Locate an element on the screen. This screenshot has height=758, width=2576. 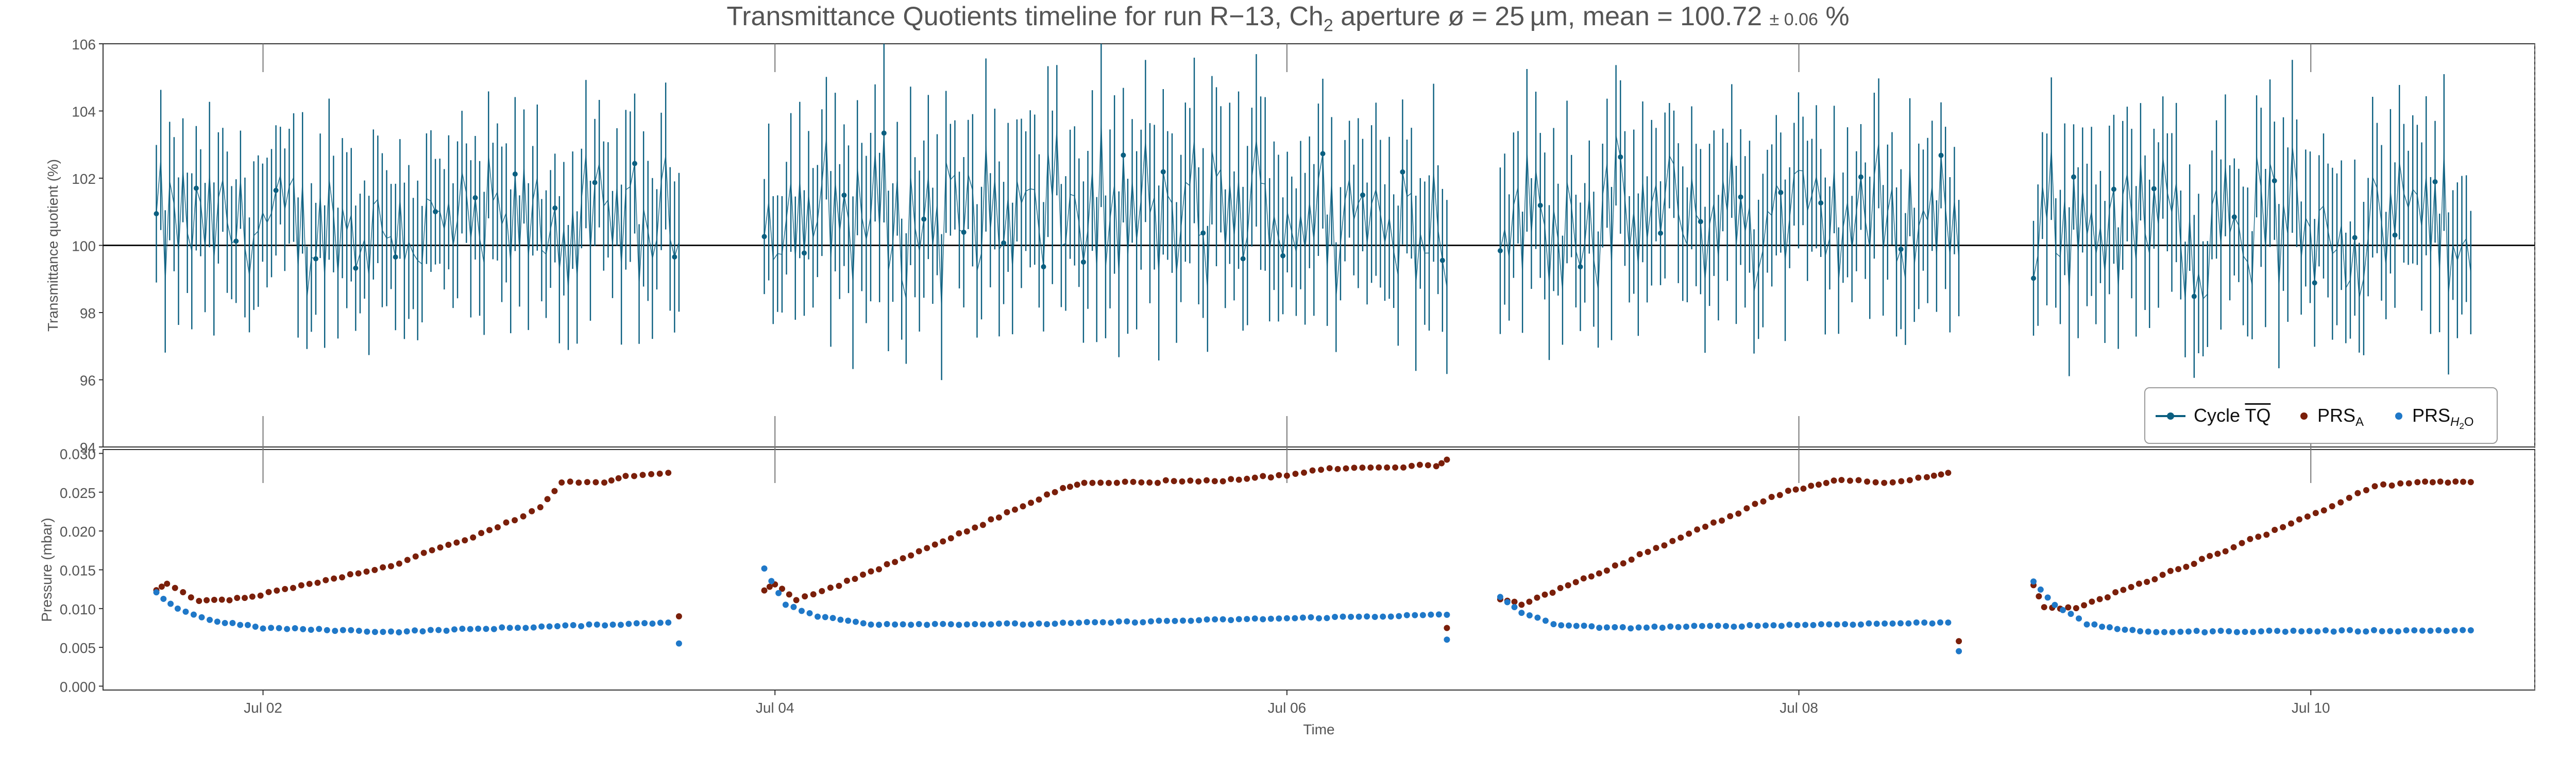
legend-marker-cycle-tq is located at coordinates (2170, 416).